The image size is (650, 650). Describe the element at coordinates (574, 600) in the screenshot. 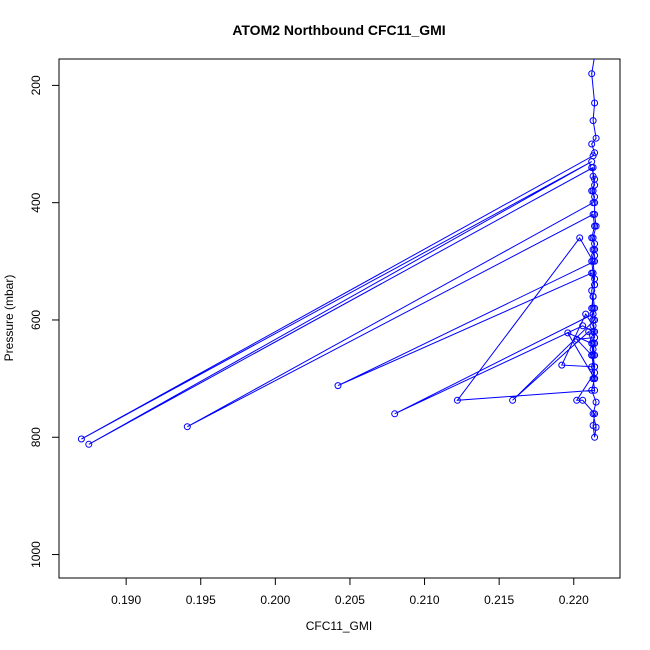

I see `x-tick-label: 0.220` at that location.